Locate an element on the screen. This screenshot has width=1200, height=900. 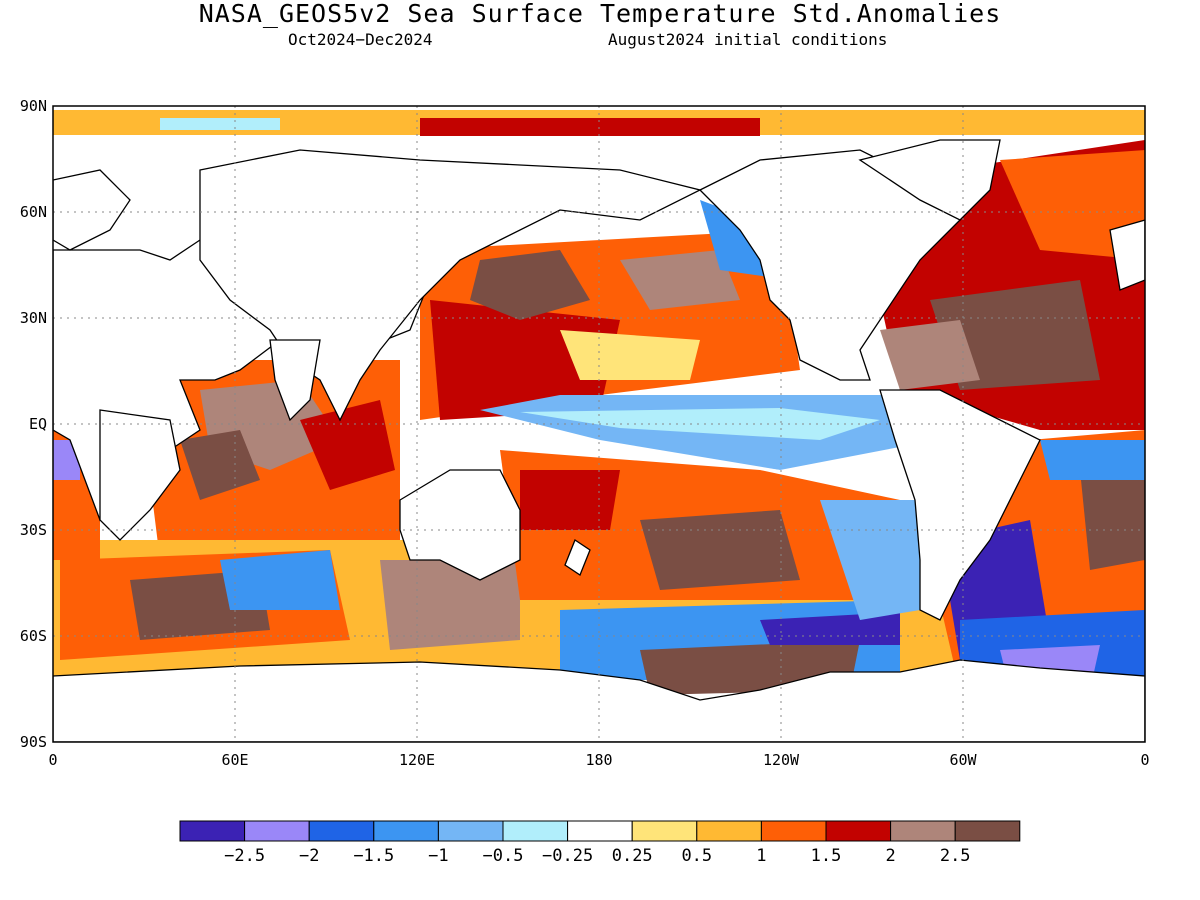
new-zealand-land is located at coordinates (577, 557).